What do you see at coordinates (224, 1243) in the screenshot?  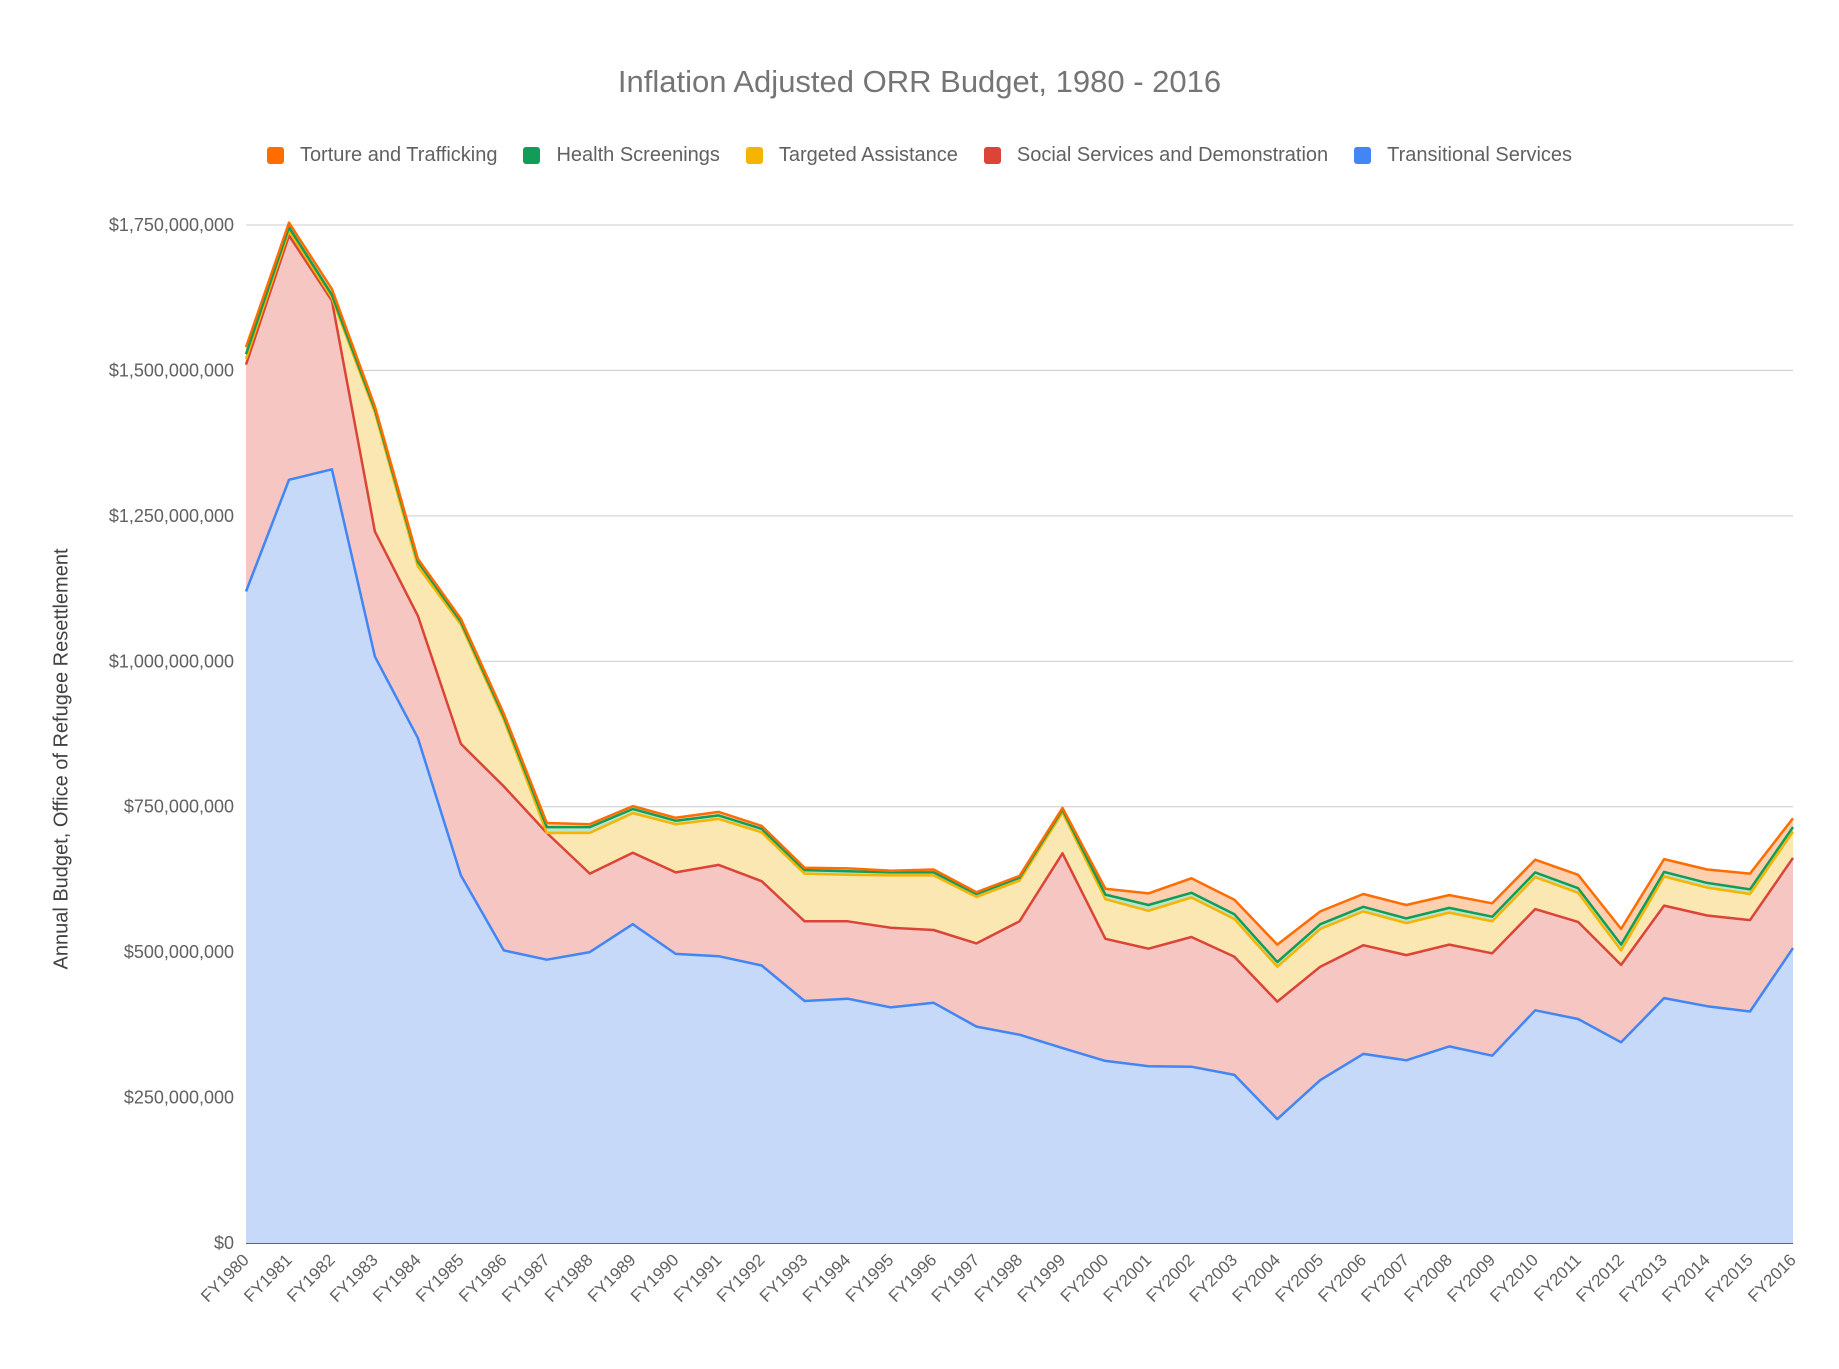 I see `y-tick-label: $0` at bounding box center [224, 1243].